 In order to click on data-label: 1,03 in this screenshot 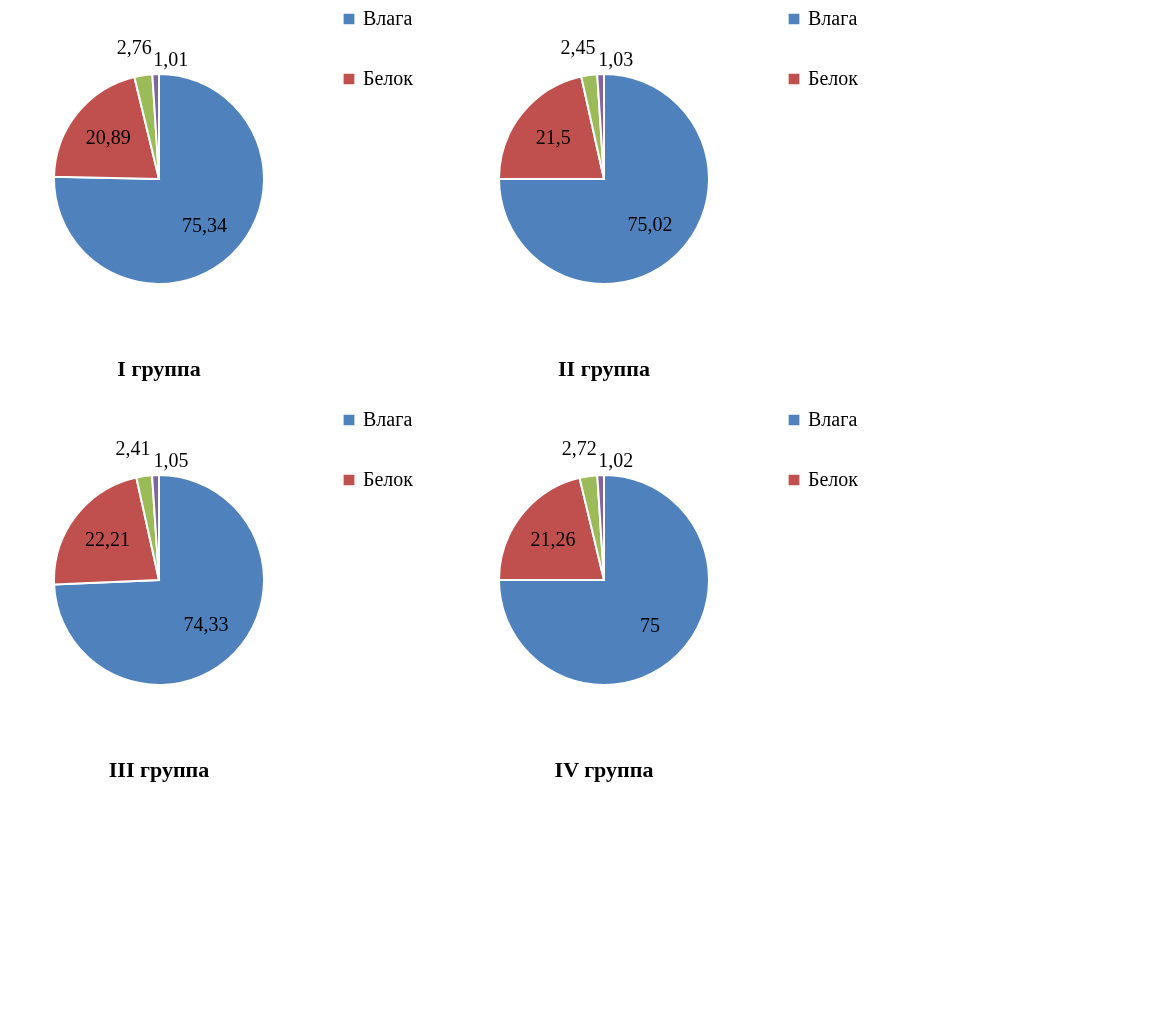, I will do `click(616, 59)`.